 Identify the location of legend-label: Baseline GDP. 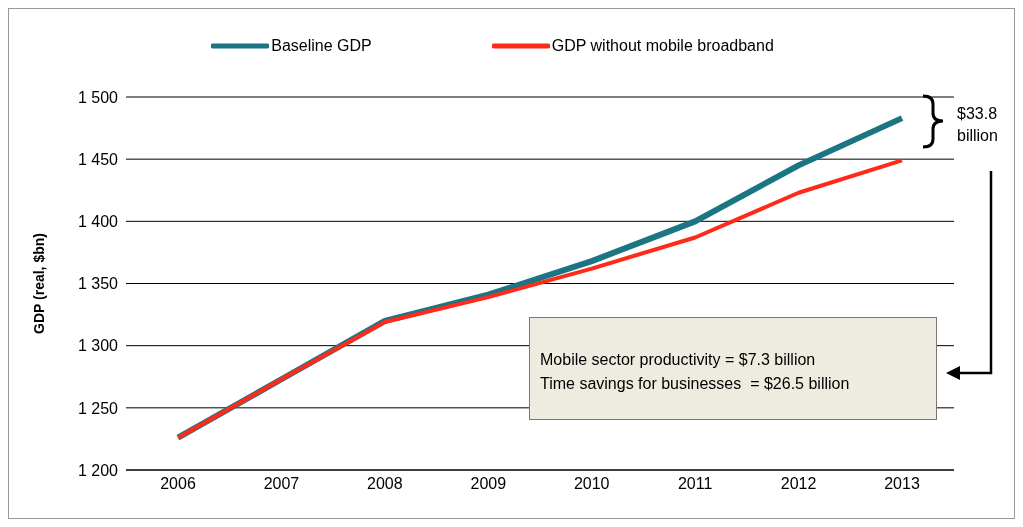
(321, 46).